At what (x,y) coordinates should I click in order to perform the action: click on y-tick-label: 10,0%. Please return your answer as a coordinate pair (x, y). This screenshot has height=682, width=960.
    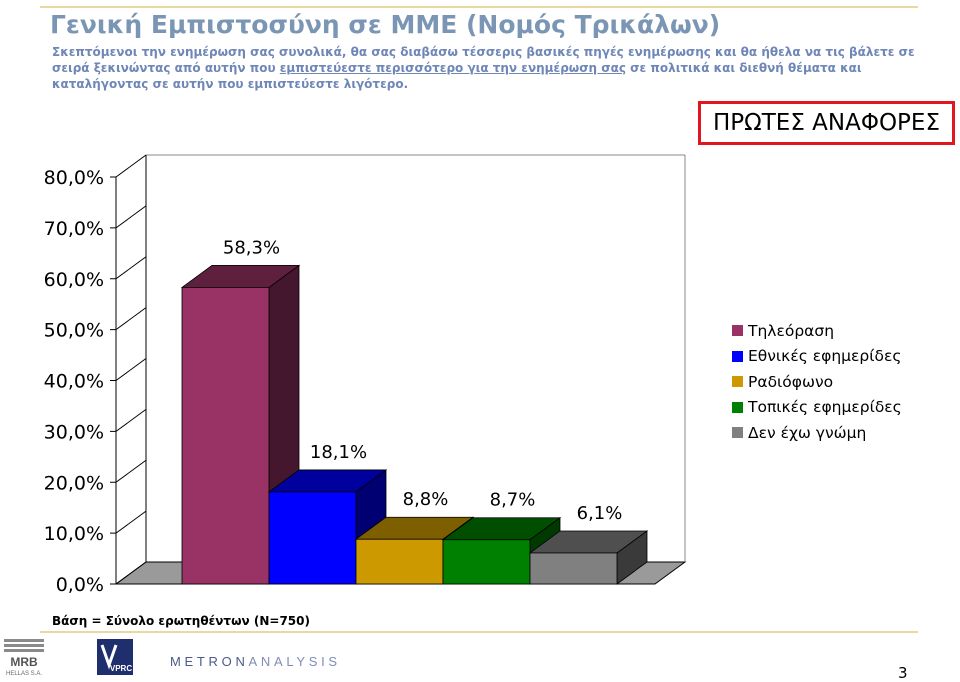
    Looking at the image, I should click on (74, 534).